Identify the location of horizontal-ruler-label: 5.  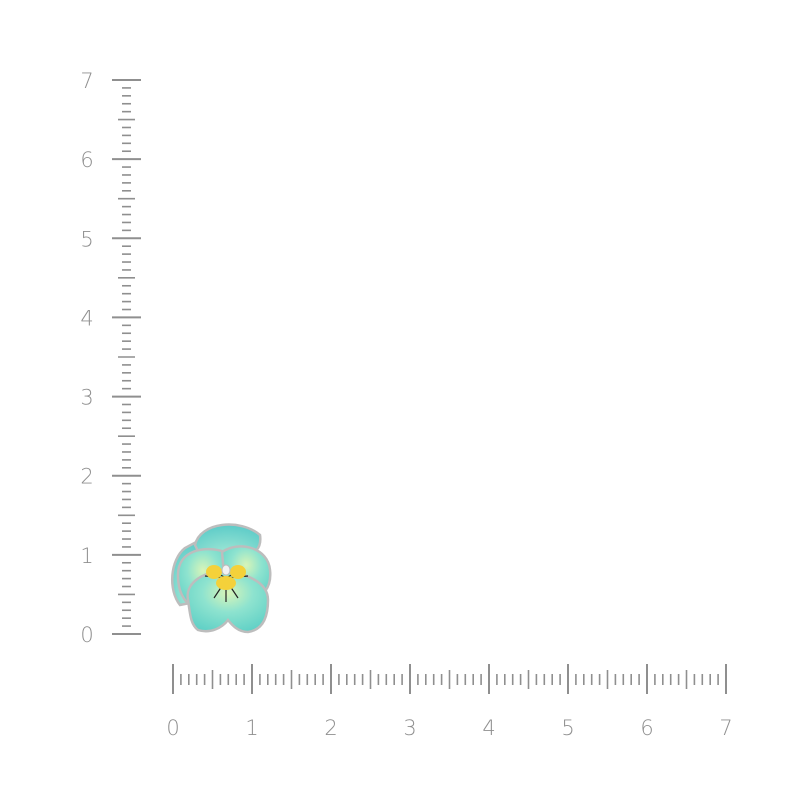
(567, 728).